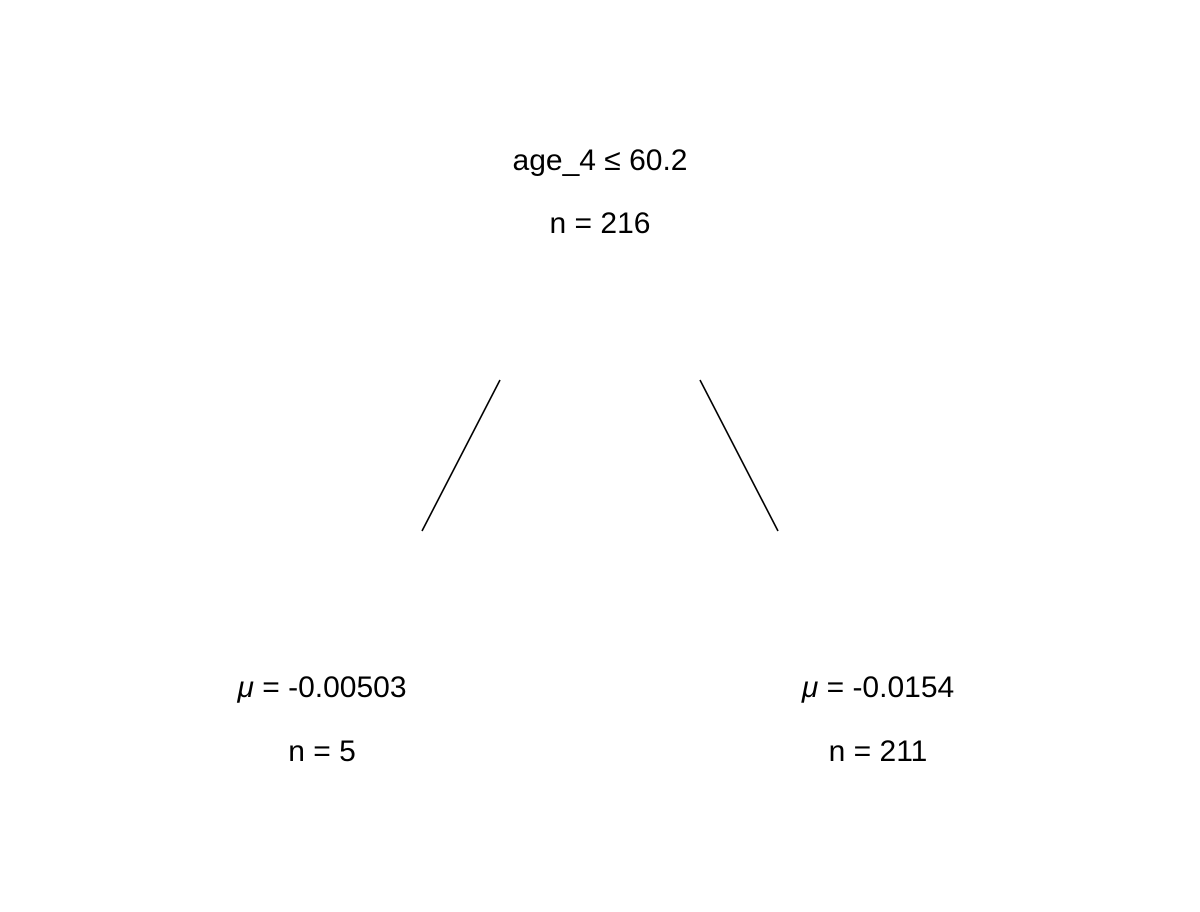 The image size is (1200, 912). Describe the element at coordinates (244, 687) in the screenshot. I see `left-leaf-mu-symbol: μ` at that location.